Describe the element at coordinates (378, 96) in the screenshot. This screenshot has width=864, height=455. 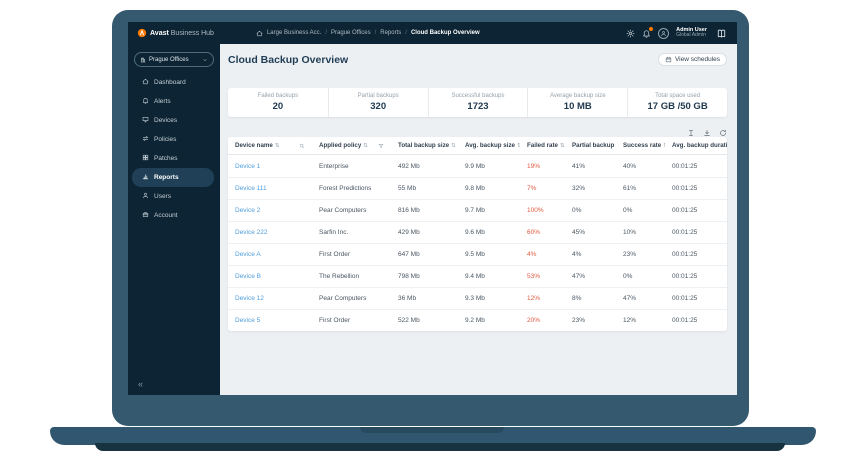
I see `stat-label: Partial backups` at that location.